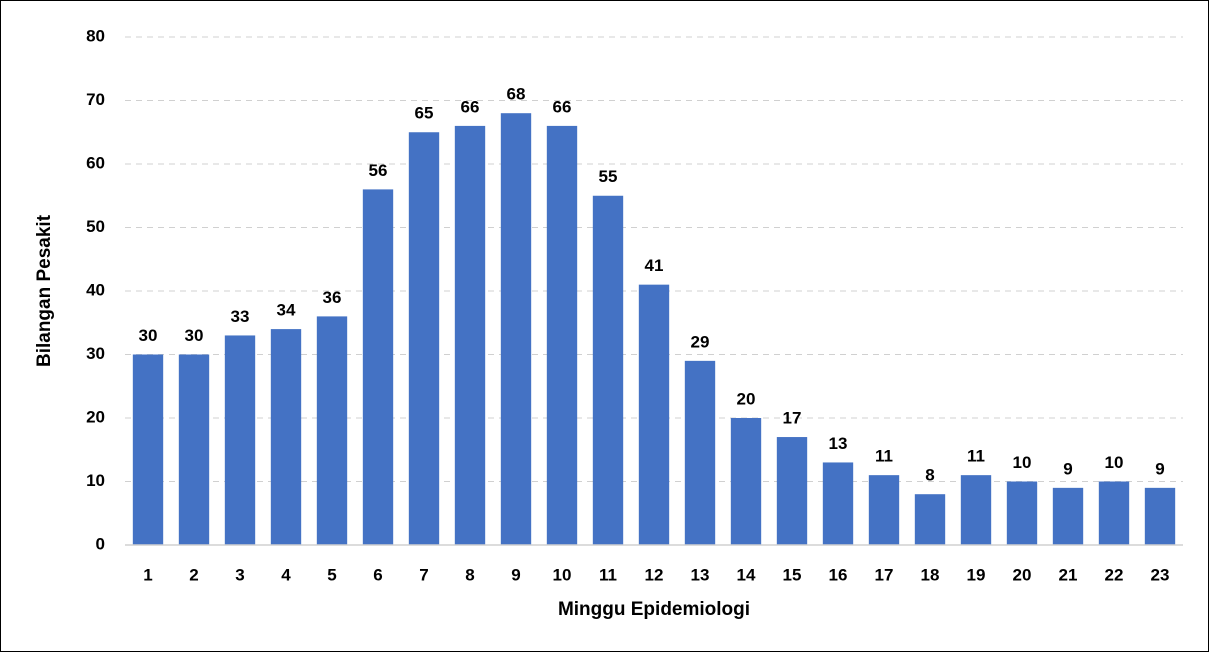 The height and width of the screenshot is (652, 1209). Describe the element at coordinates (423, 574) in the screenshot. I see `x-tick-label: 7` at that location.